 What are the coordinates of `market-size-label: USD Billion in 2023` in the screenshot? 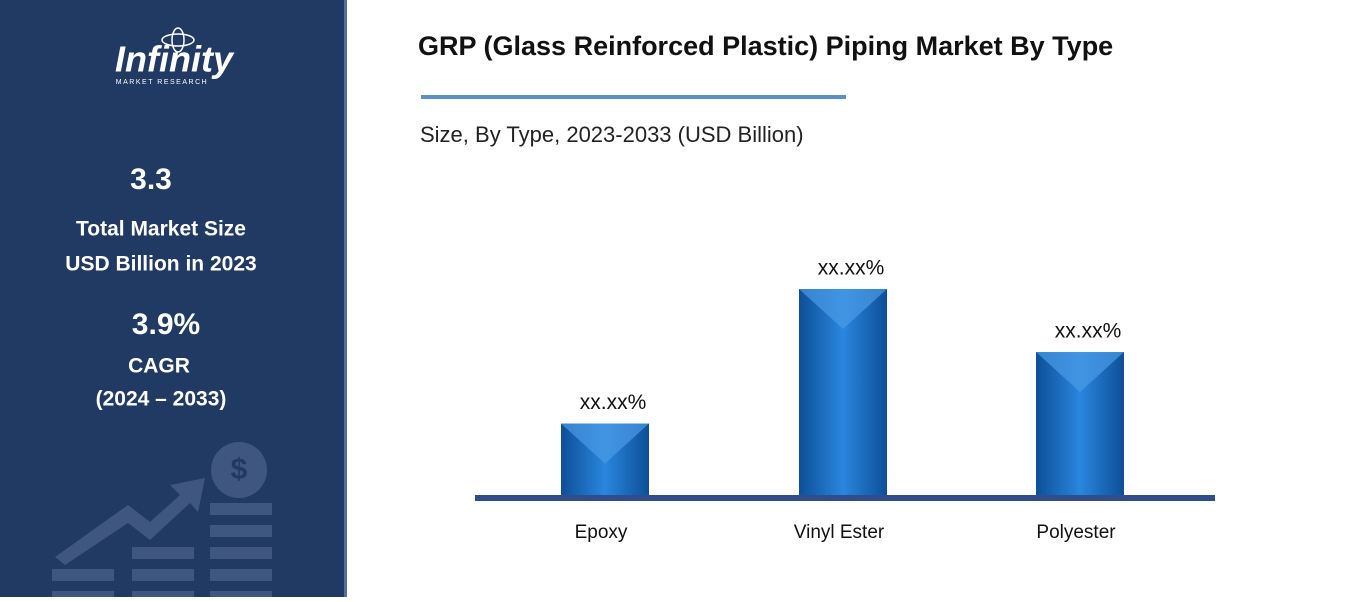 It's located at (160, 264).